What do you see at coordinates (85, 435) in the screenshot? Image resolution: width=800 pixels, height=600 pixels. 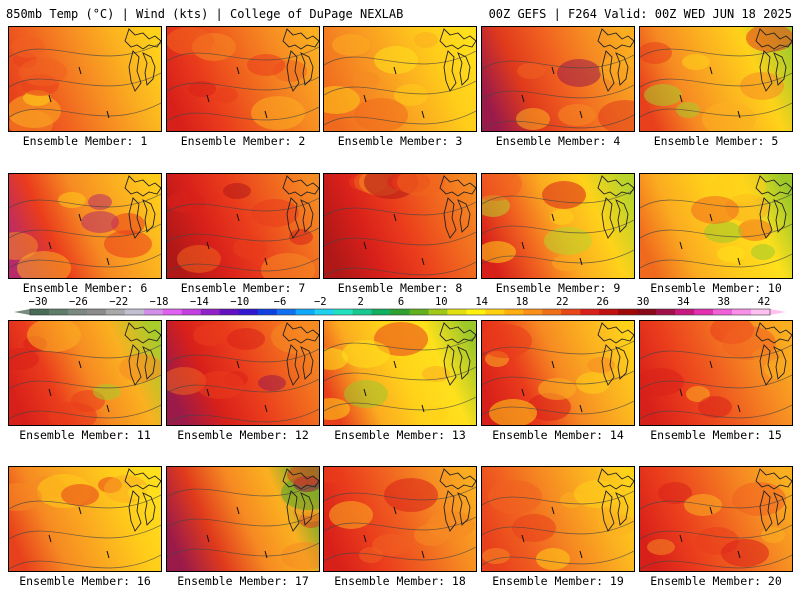 I see `ensemble-member-label: Ensemble Member: 11` at bounding box center [85, 435].